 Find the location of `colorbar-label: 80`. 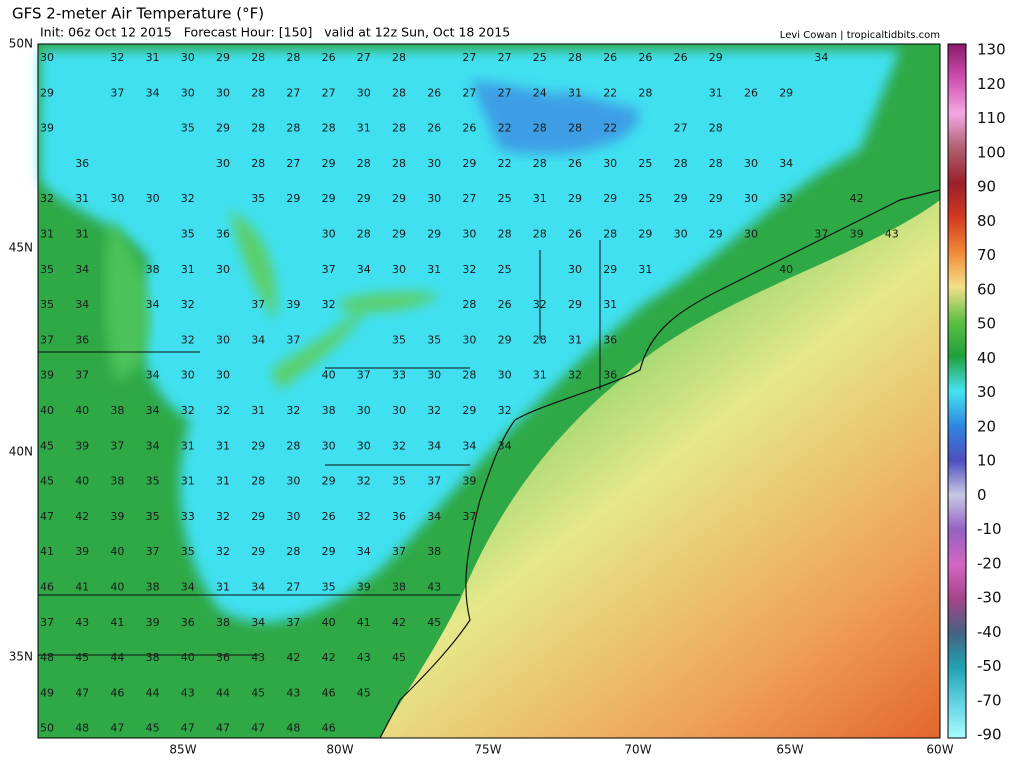

colorbar-label: 80 is located at coordinates (986, 221).